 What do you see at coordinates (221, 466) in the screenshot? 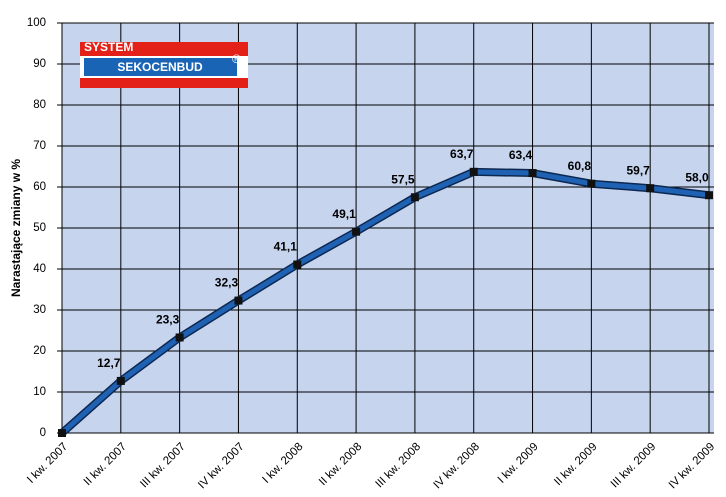
I see `x-tick-label: IV kw. 2007` at bounding box center [221, 466].